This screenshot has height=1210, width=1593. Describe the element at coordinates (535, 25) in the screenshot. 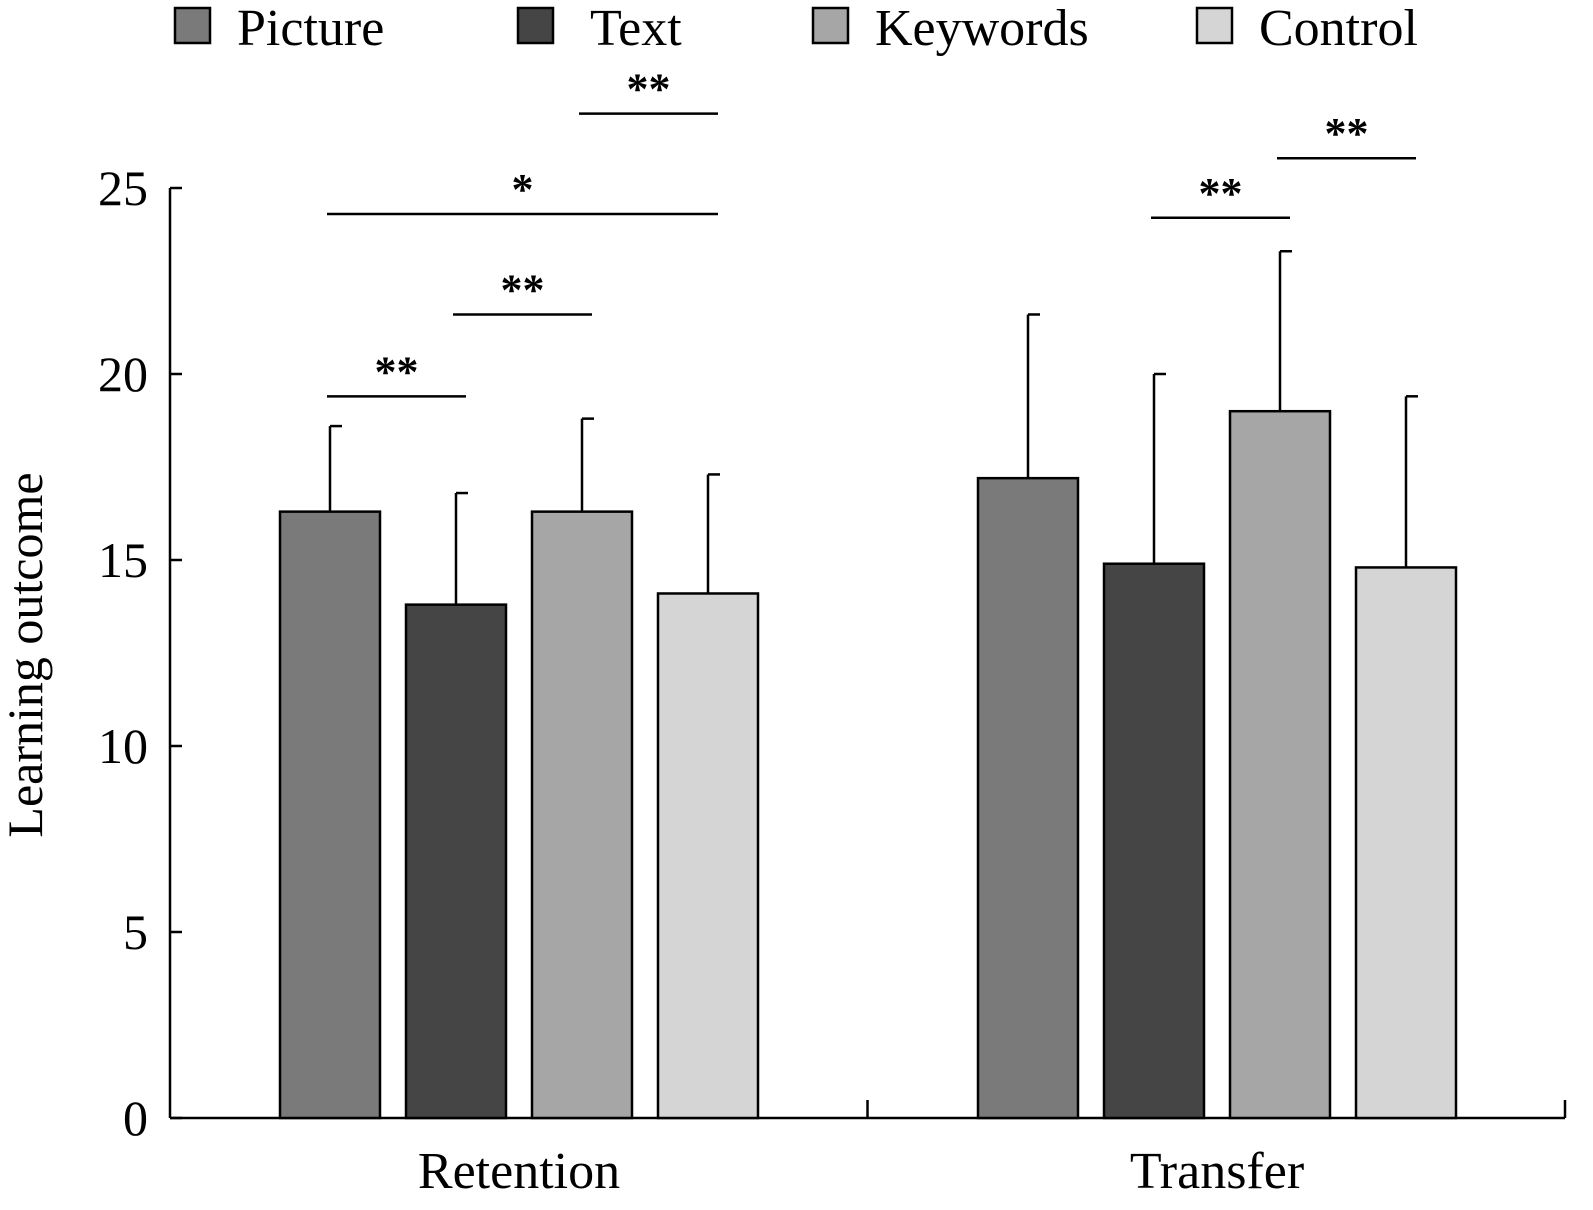

I see `legend-swatch-text` at that location.